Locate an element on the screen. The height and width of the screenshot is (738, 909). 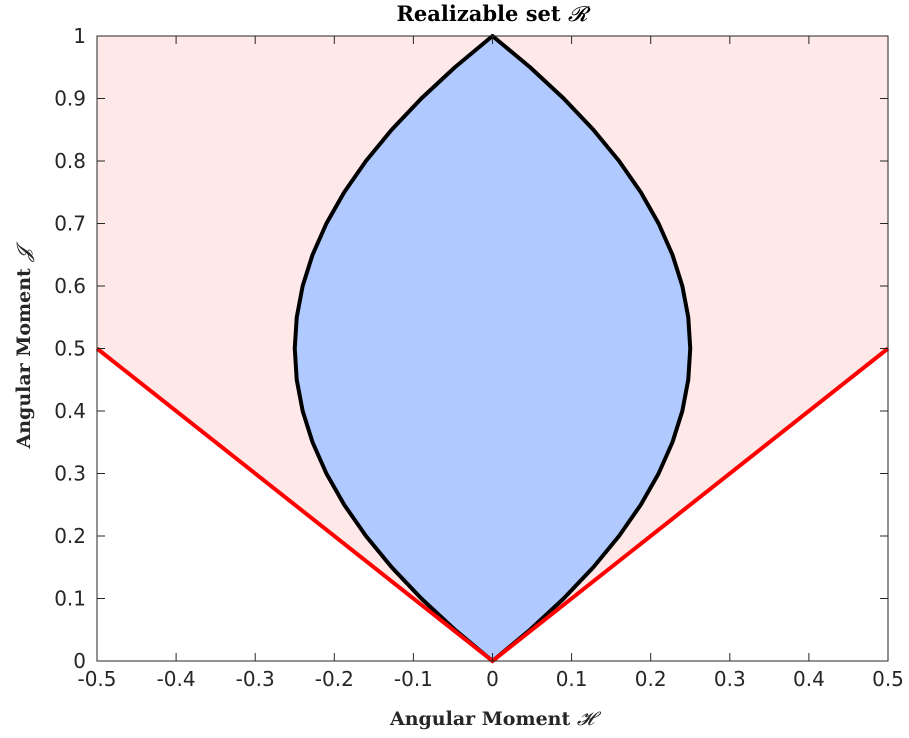
y-axis-label-symbol: 𝓙 is located at coordinates (24, 252).